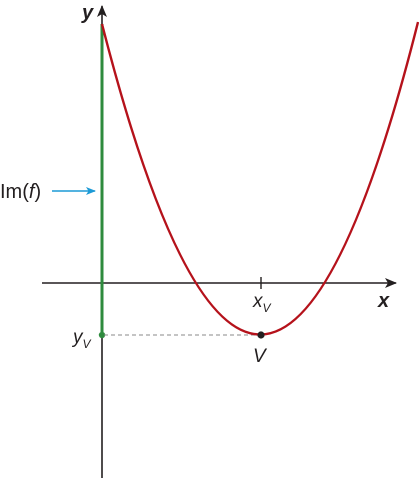 This screenshot has height=480, width=419. I want to click on vertex-label: V, so click(260, 356).